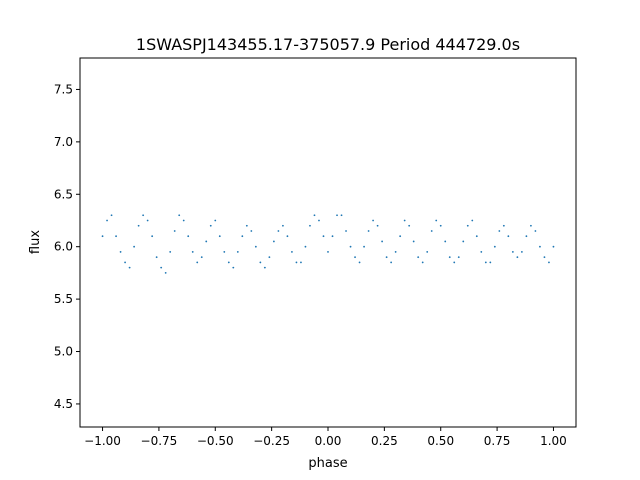 This screenshot has height=480, width=640. Describe the element at coordinates (63, 404) in the screenshot. I see `y-tick-label: 4.5` at that location.